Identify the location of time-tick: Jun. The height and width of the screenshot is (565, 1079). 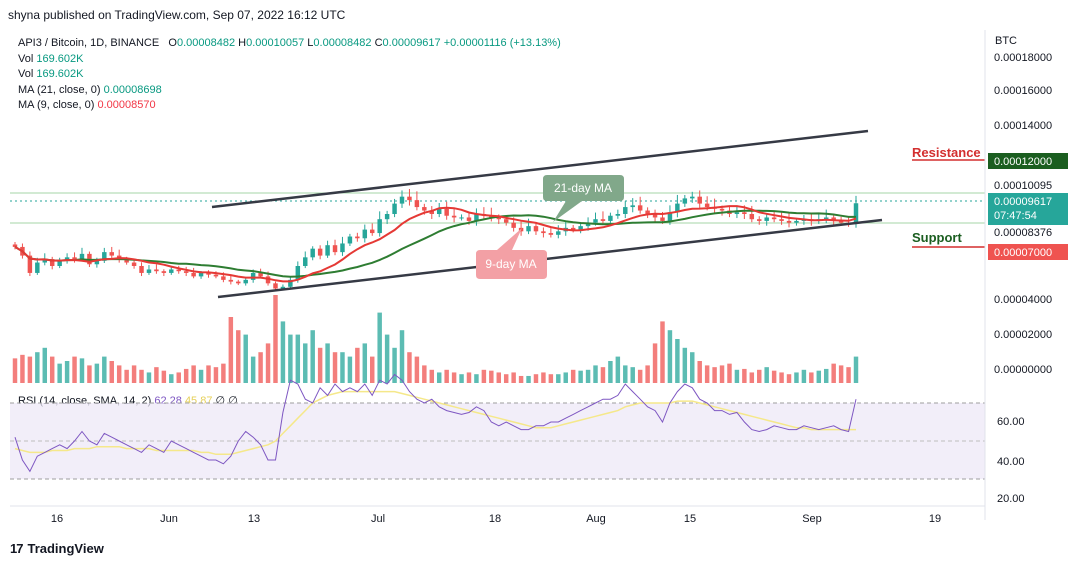
(169, 519).